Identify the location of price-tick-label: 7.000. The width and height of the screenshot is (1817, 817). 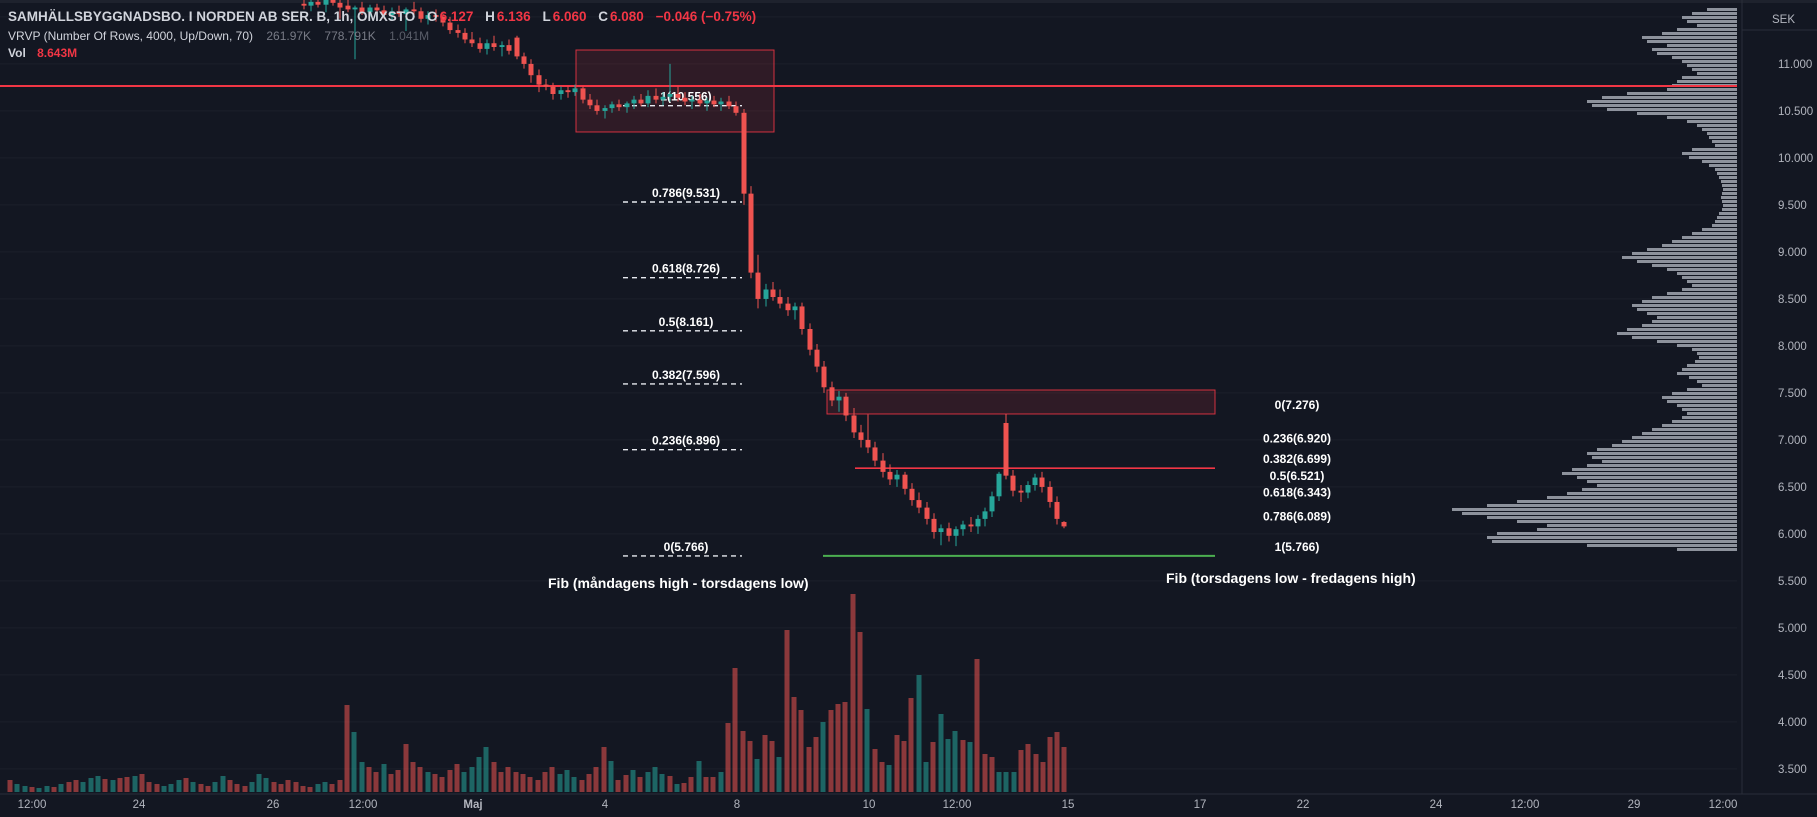
(1792, 441).